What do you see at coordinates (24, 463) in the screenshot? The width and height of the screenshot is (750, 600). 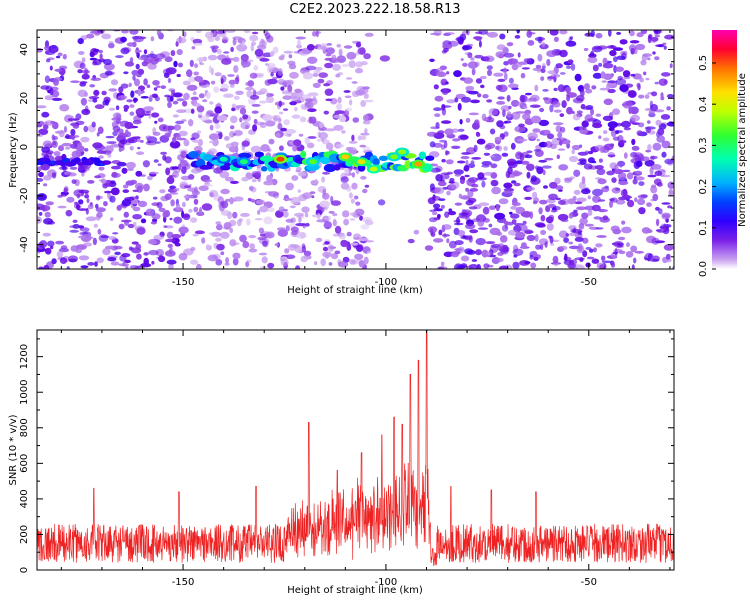 I see `snr-y-tick-label: 600` at bounding box center [24, 463].